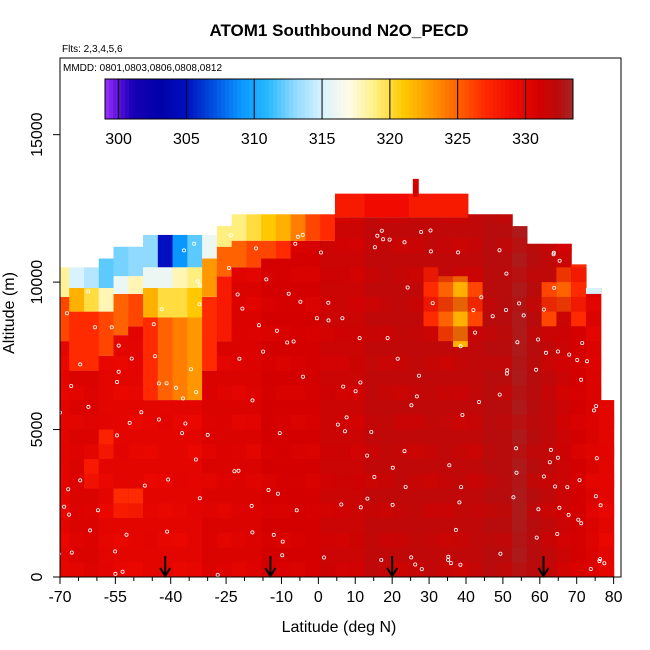  Describe the element at coordinates (115, 597) in the screenshot. I see `x-tick-label-1: -55` at that location.